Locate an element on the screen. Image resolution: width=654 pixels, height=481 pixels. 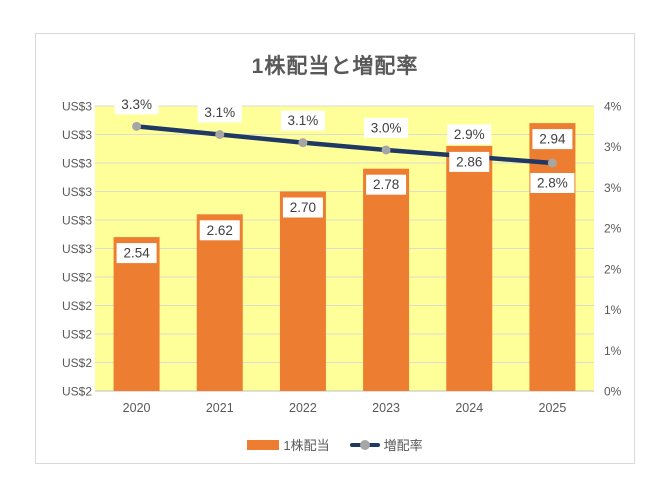
legend-item-rate: 増配率 is located at coordinates (386, 444).